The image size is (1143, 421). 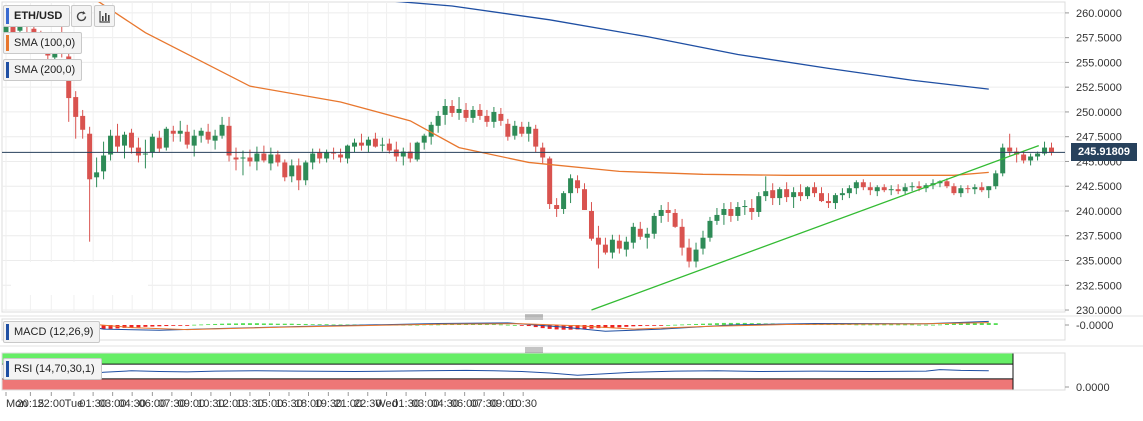 I want to click on refresh-button, so click(x=81, y=16).